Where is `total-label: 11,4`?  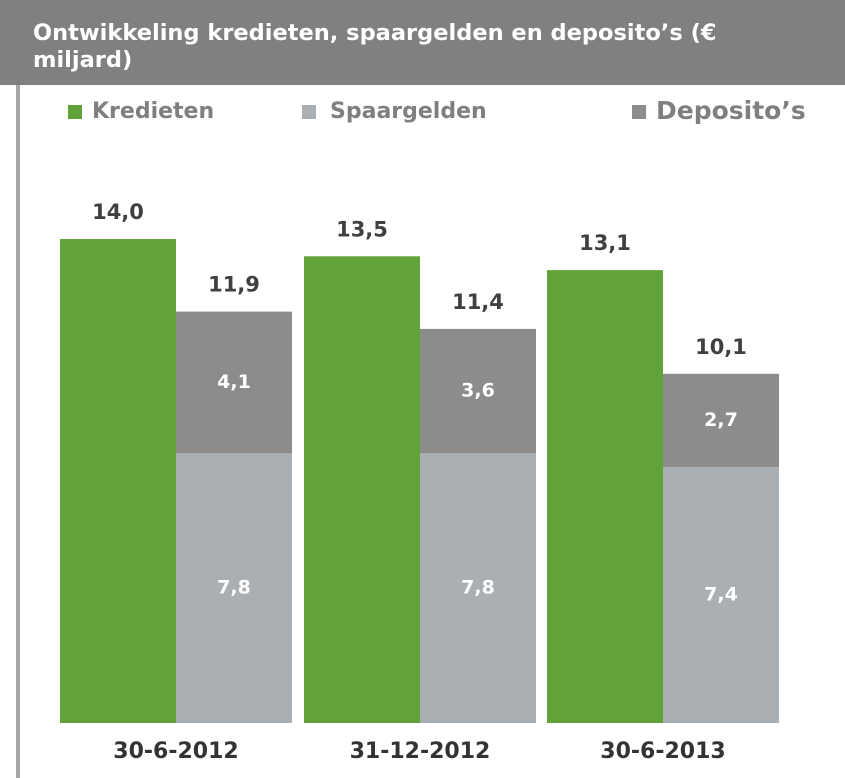
total-label: 11,4 is located at coordinates (478, 302).